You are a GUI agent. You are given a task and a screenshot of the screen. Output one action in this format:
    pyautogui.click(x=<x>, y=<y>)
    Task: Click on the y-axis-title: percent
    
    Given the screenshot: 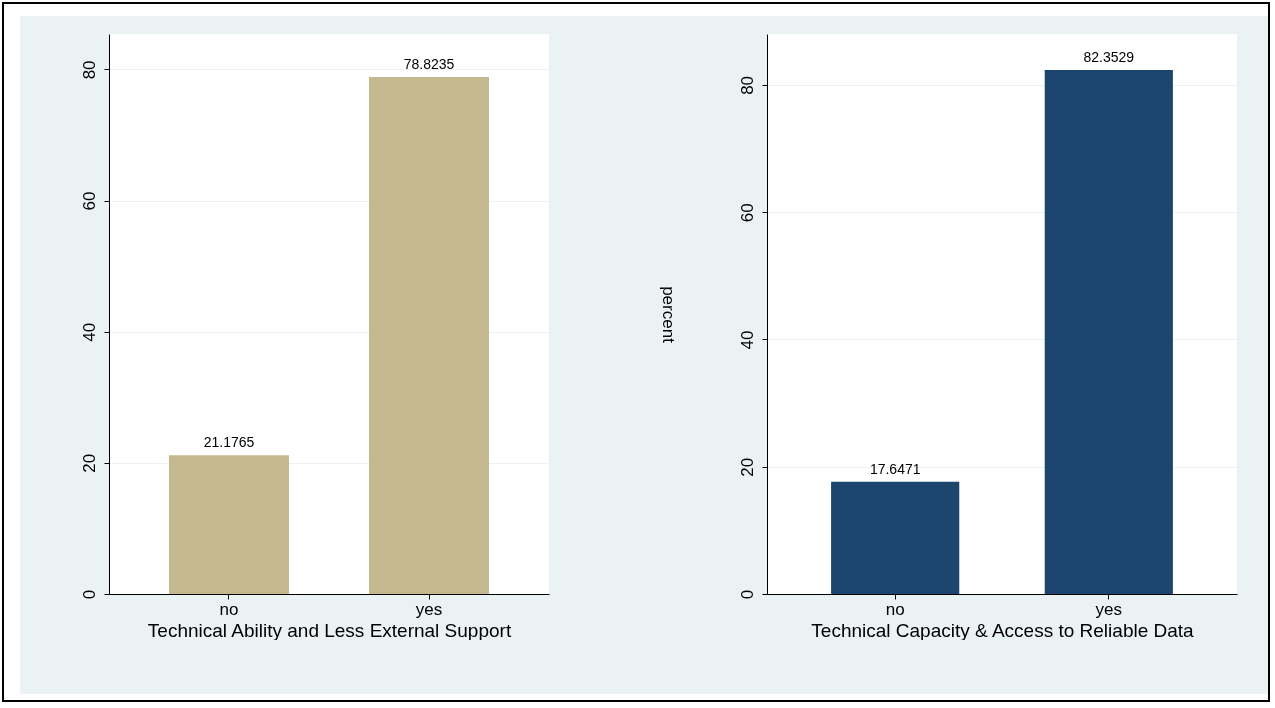 What is the action you would take?
    pyautogui.click(x=668, y=315)
    